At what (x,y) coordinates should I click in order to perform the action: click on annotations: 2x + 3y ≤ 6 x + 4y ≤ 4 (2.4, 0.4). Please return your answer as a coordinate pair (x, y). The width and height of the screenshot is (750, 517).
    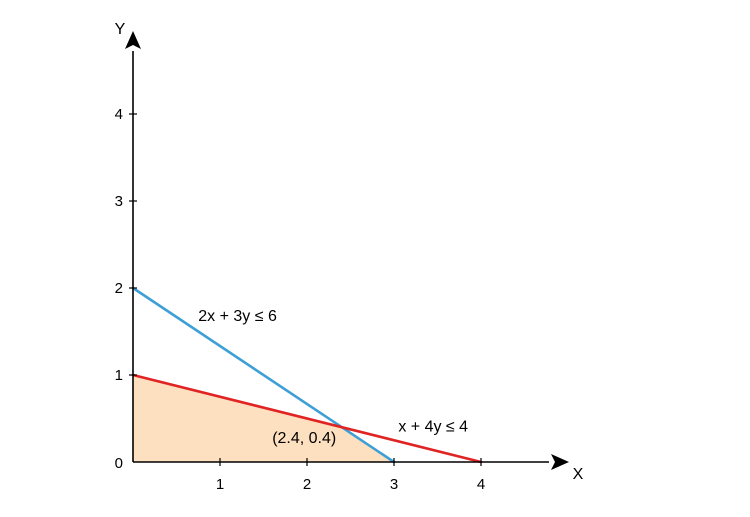
    Looking at the image, I should click on (333, 377).